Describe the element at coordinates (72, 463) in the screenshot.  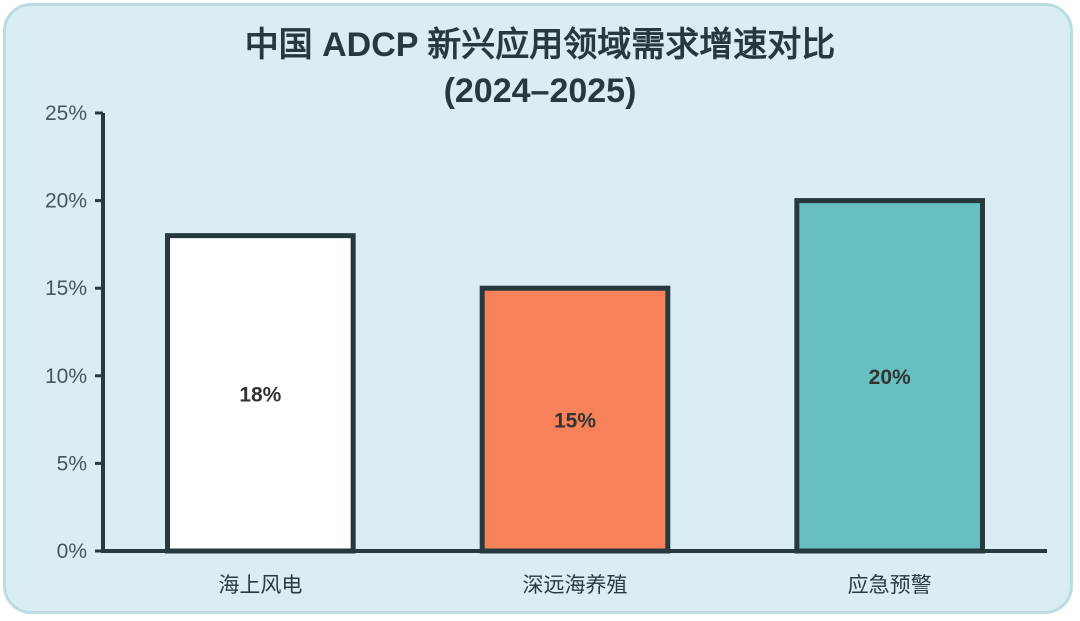
I see `y-tick-label: 5%` at that location.